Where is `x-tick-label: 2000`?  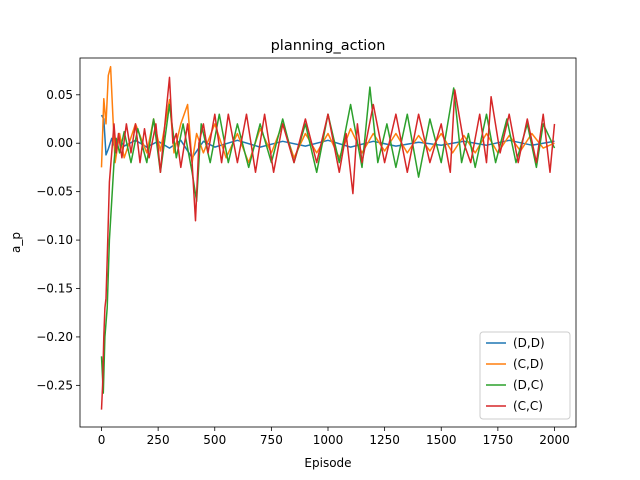 x-tick-label: 2000 is located at coordinates (554, 440).